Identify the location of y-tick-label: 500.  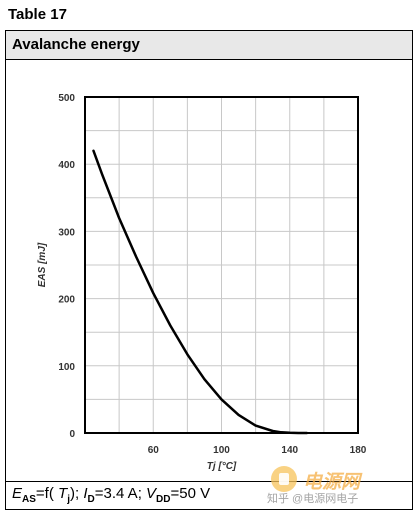
(66, 98).